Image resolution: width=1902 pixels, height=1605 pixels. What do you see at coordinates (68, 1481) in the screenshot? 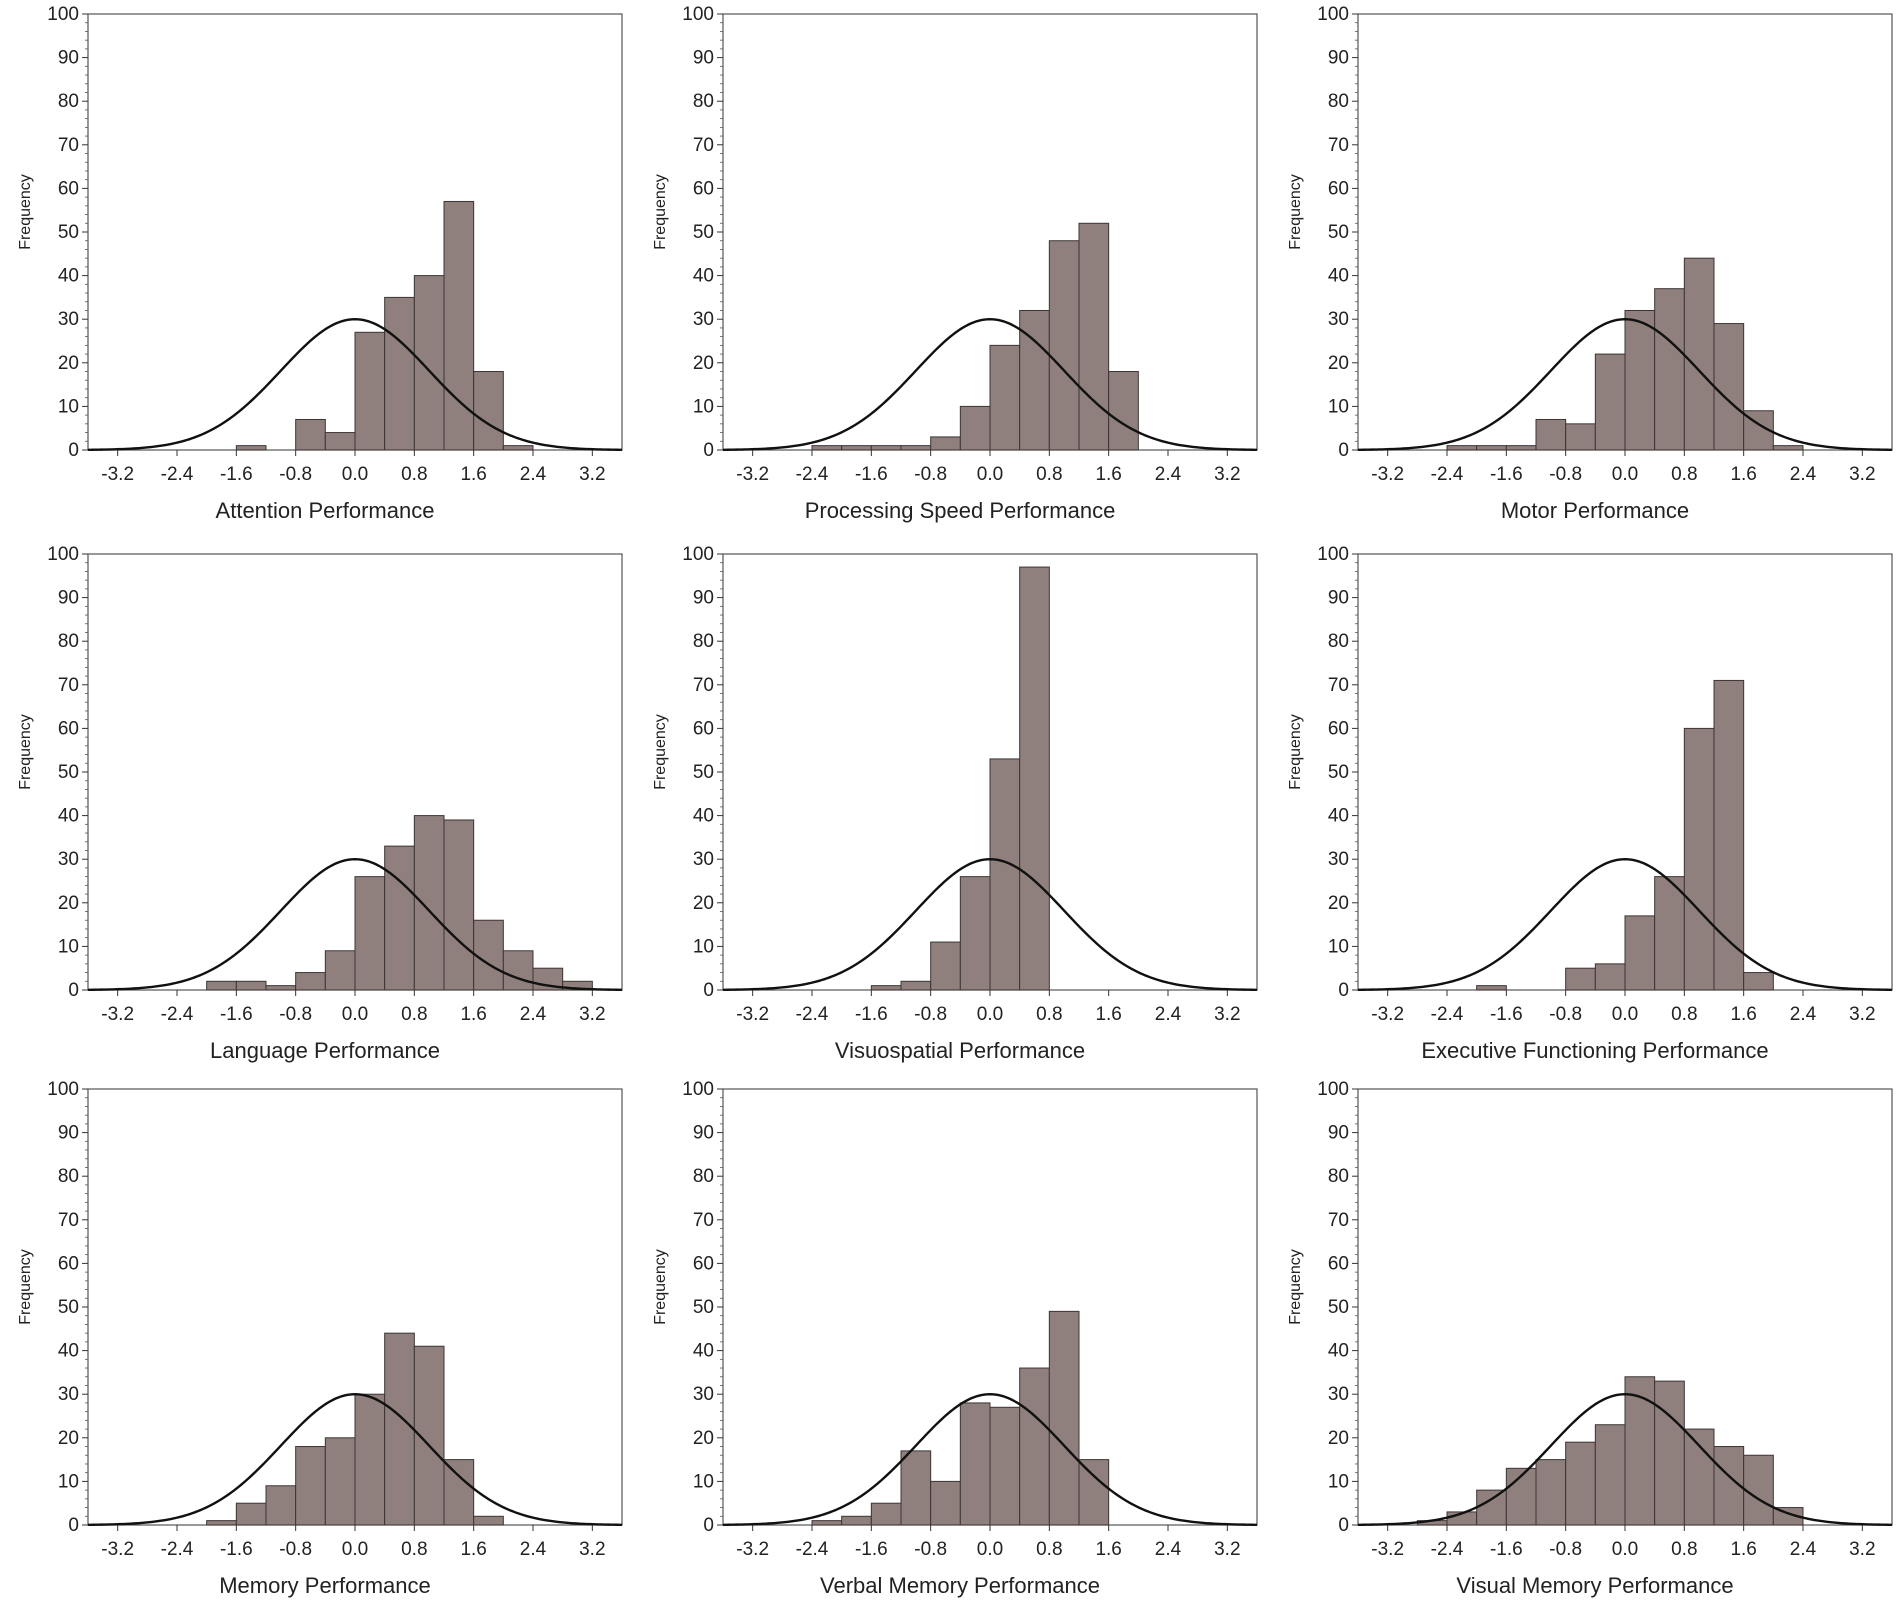
I see `y-tick-label: 10` at bounding box center [68, 1481].